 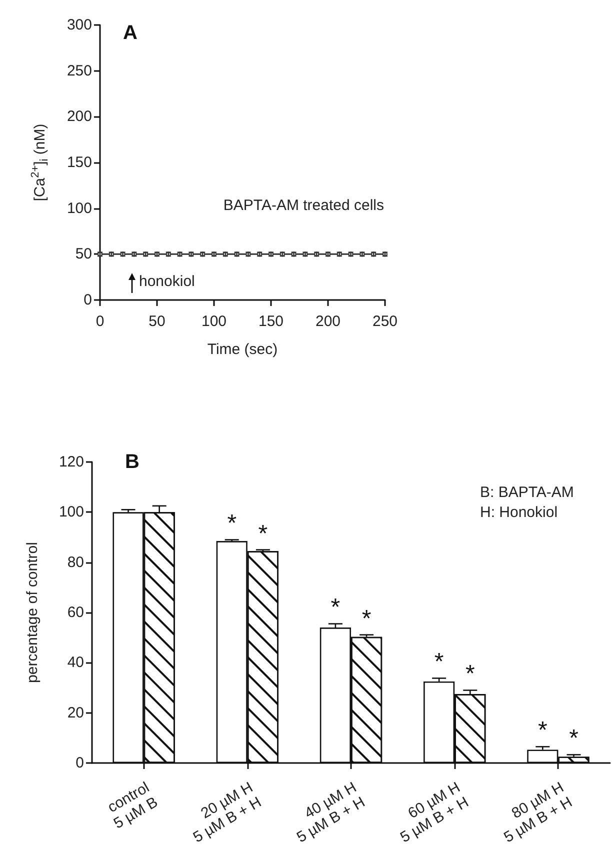 I want to click on y-tick-label: 50, so click(x=83, y=254).